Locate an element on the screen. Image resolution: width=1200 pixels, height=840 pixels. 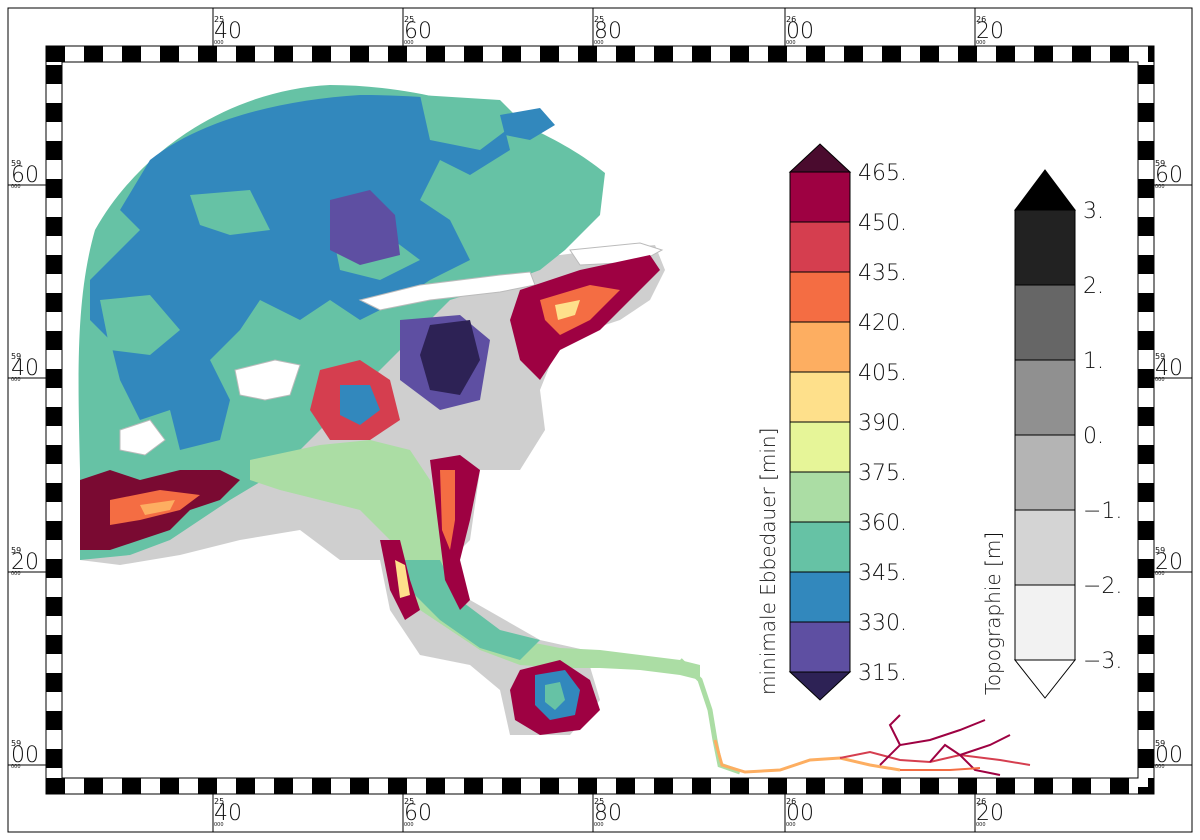
region-345-patch-a is located at coordinates (230, 212).